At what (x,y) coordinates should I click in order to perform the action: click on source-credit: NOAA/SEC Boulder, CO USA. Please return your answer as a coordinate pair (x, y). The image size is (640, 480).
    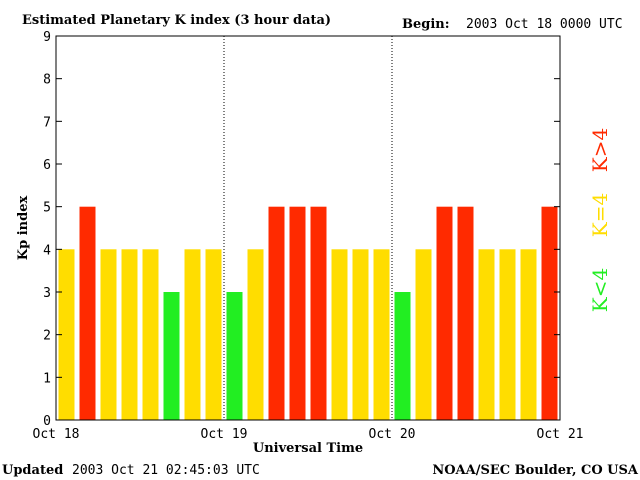
    Looking at the image, I should click on (535, 470).